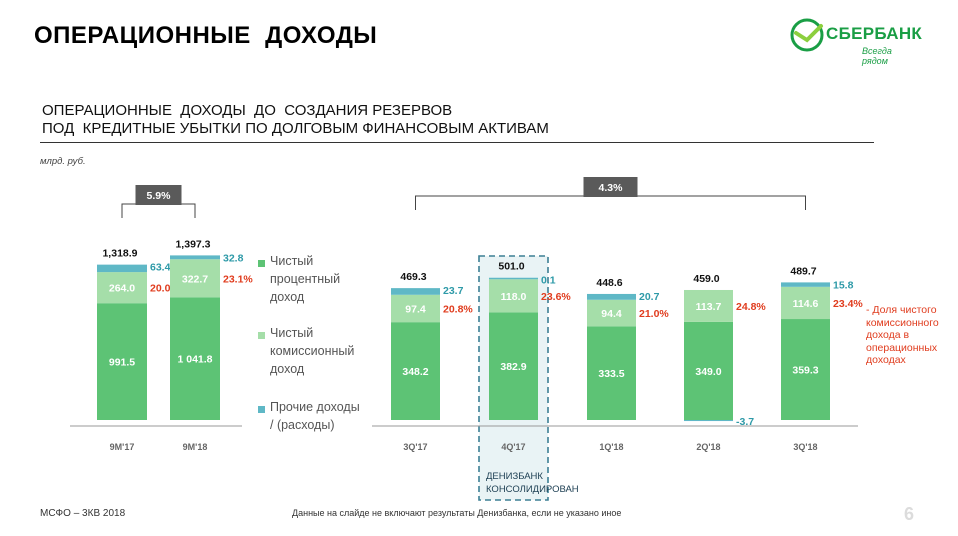  What do you see at coordinates (805, 447) in the screenshot?
I see `x-tick-3Q'18: 3Q'18` at bounding box center [805, 447].